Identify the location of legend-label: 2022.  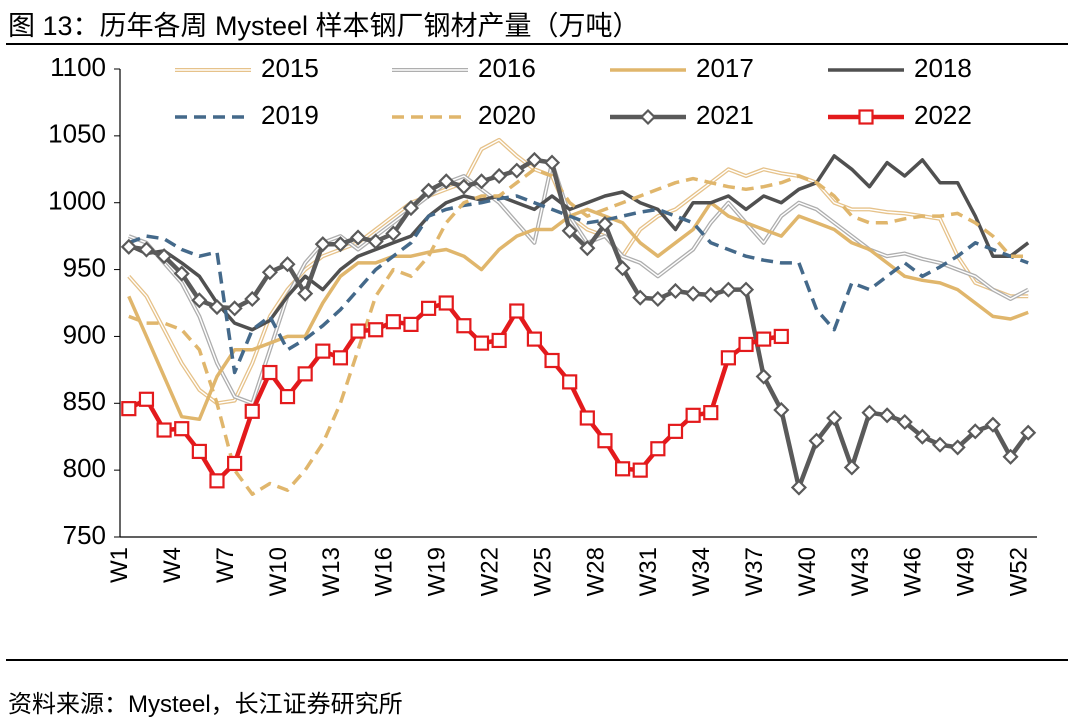
(943, 115).